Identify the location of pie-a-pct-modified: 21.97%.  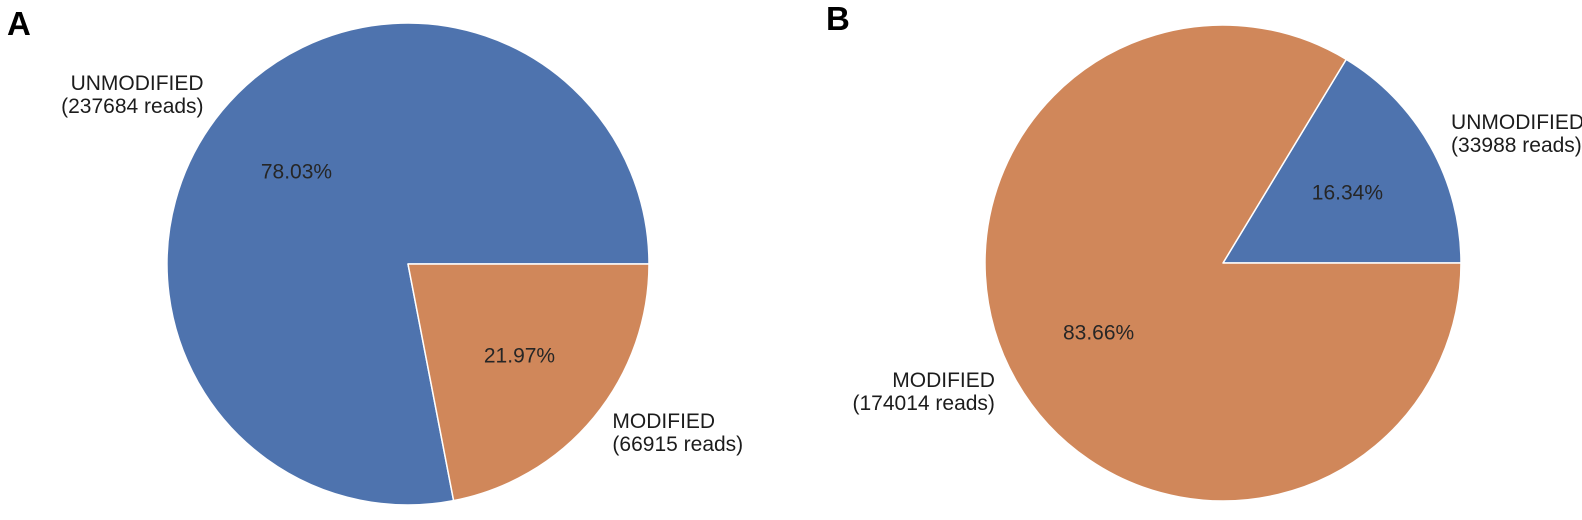
(519, 356).